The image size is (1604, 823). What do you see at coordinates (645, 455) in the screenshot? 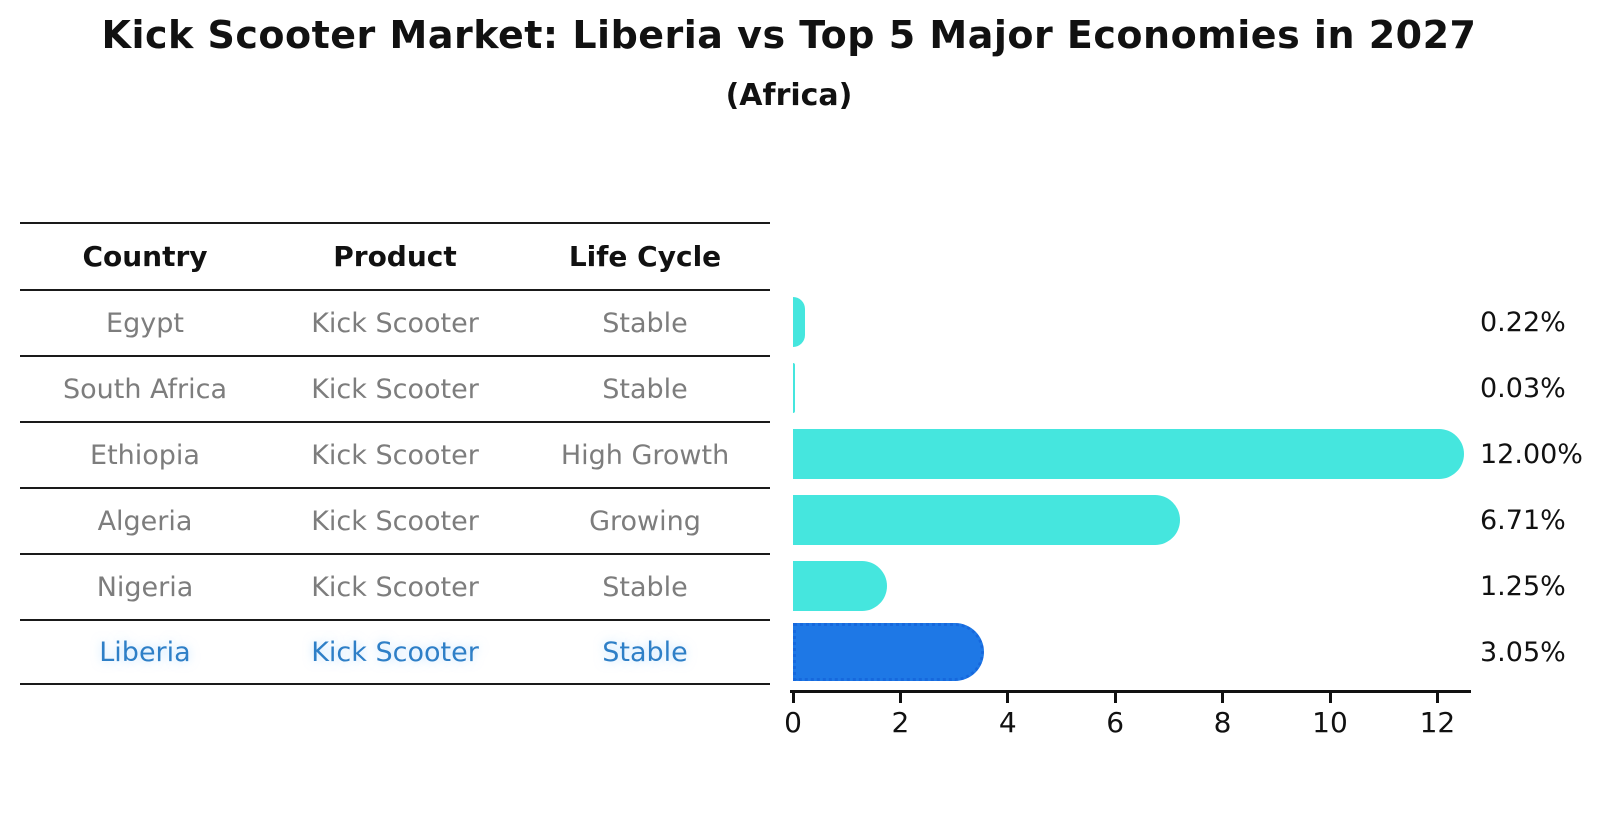
I see `cell-life-cycle: High Growth` at bounding box center [645, 455].